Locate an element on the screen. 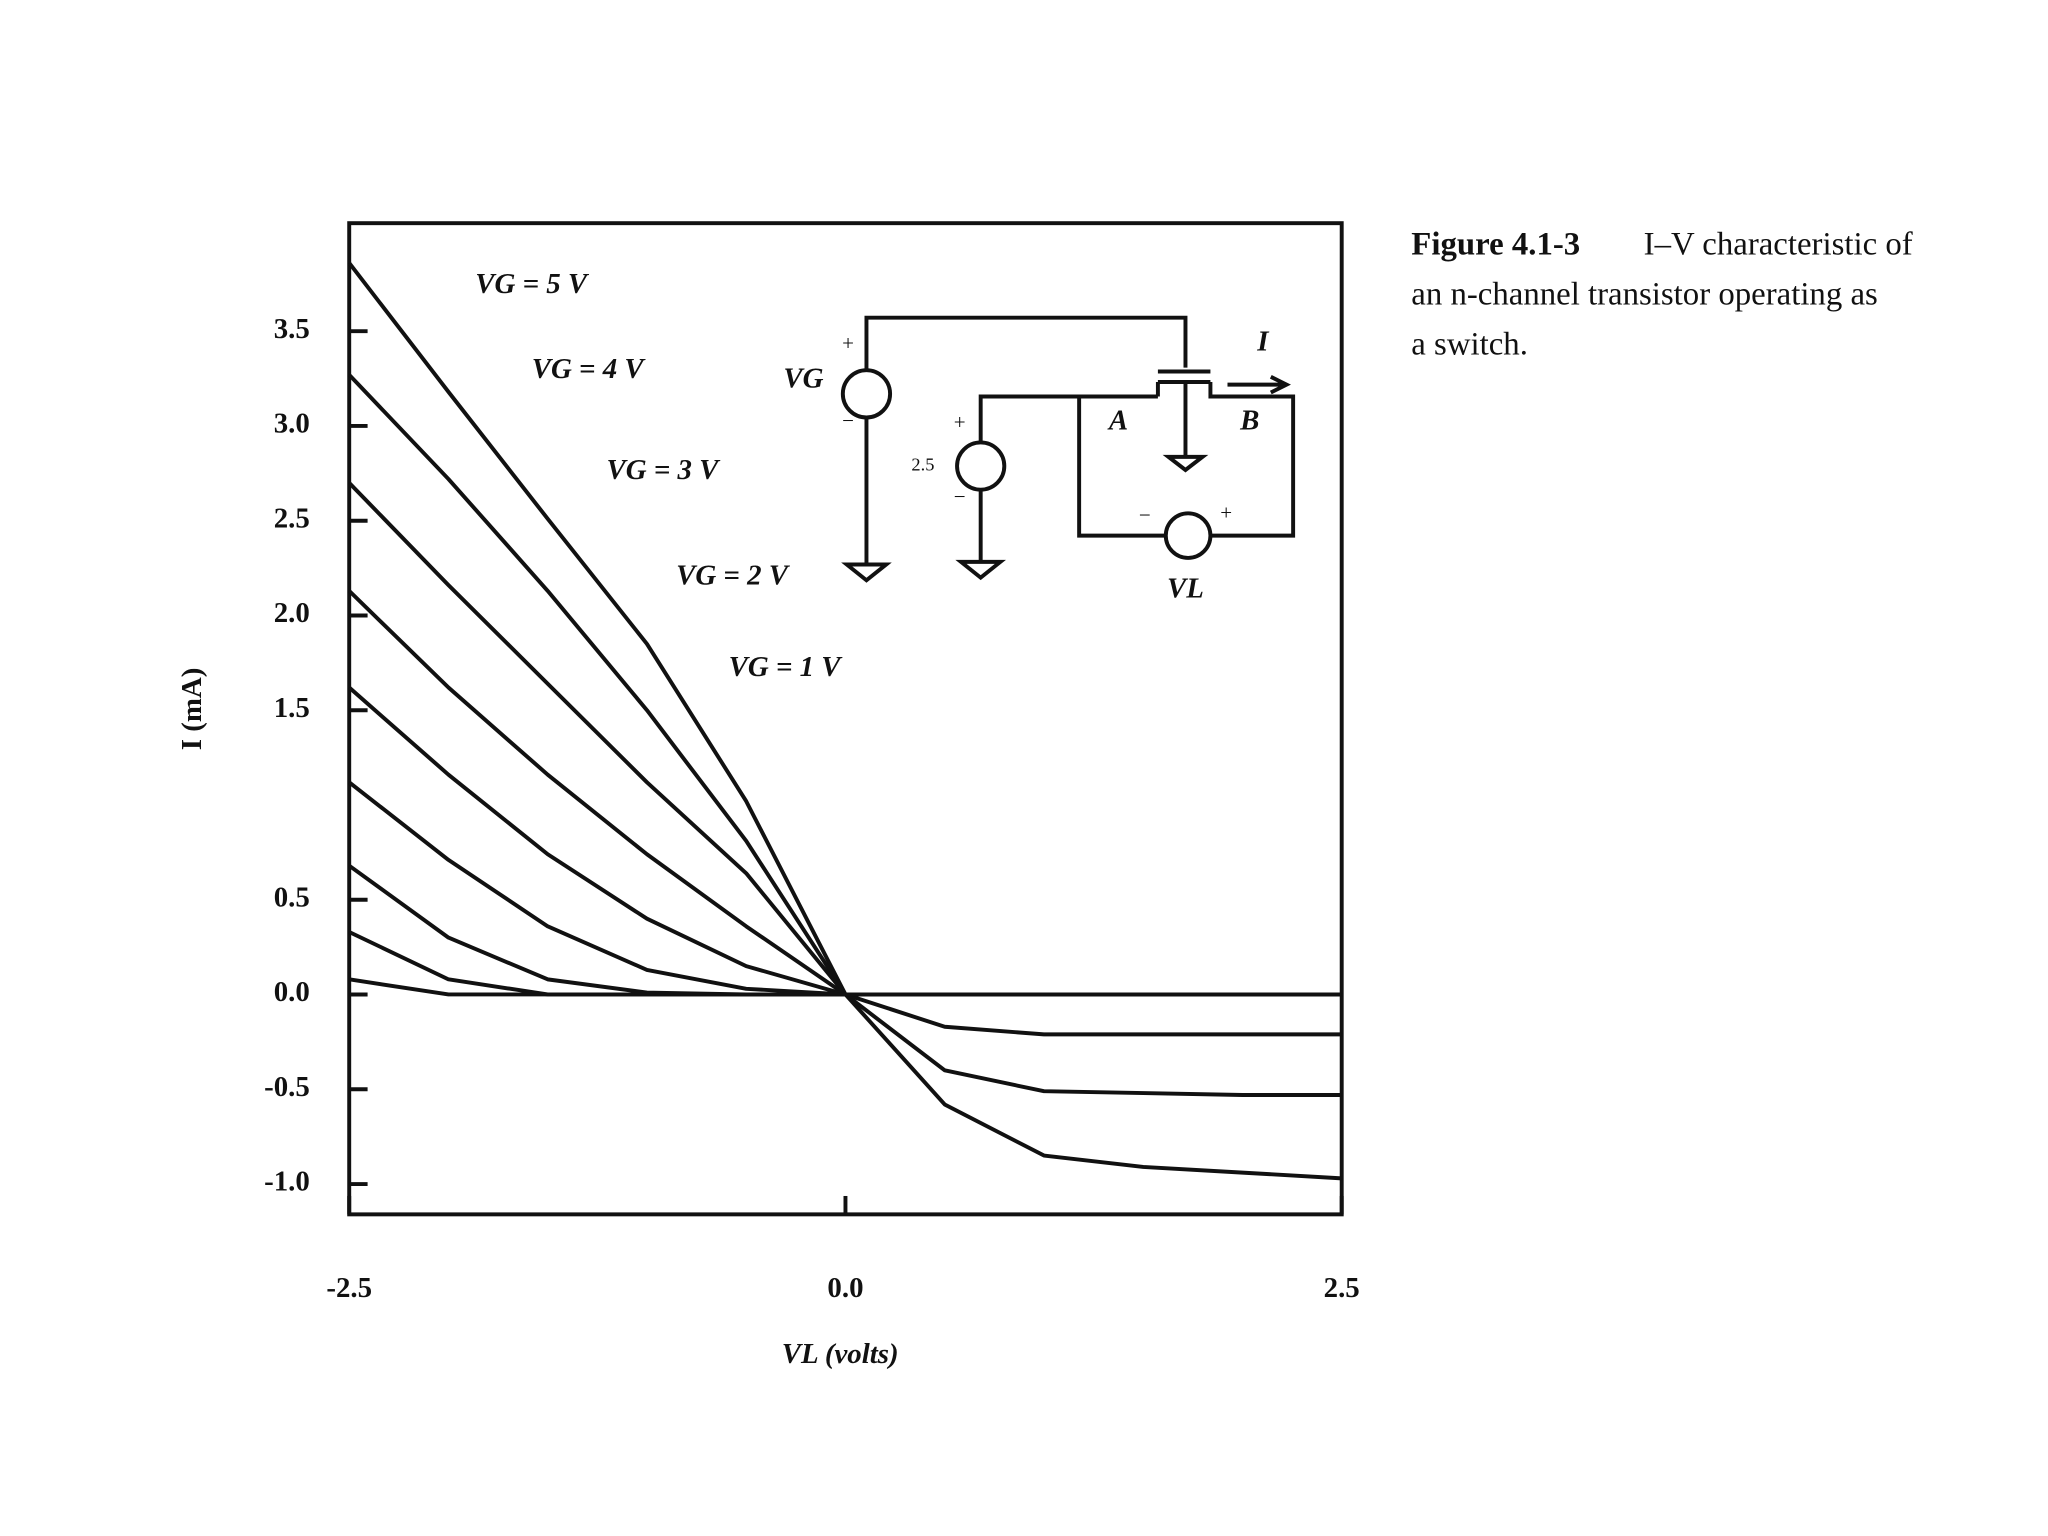 The image size is (2048, 1536). y-tick-label: 2.5 is located at coordinates (292, 518).